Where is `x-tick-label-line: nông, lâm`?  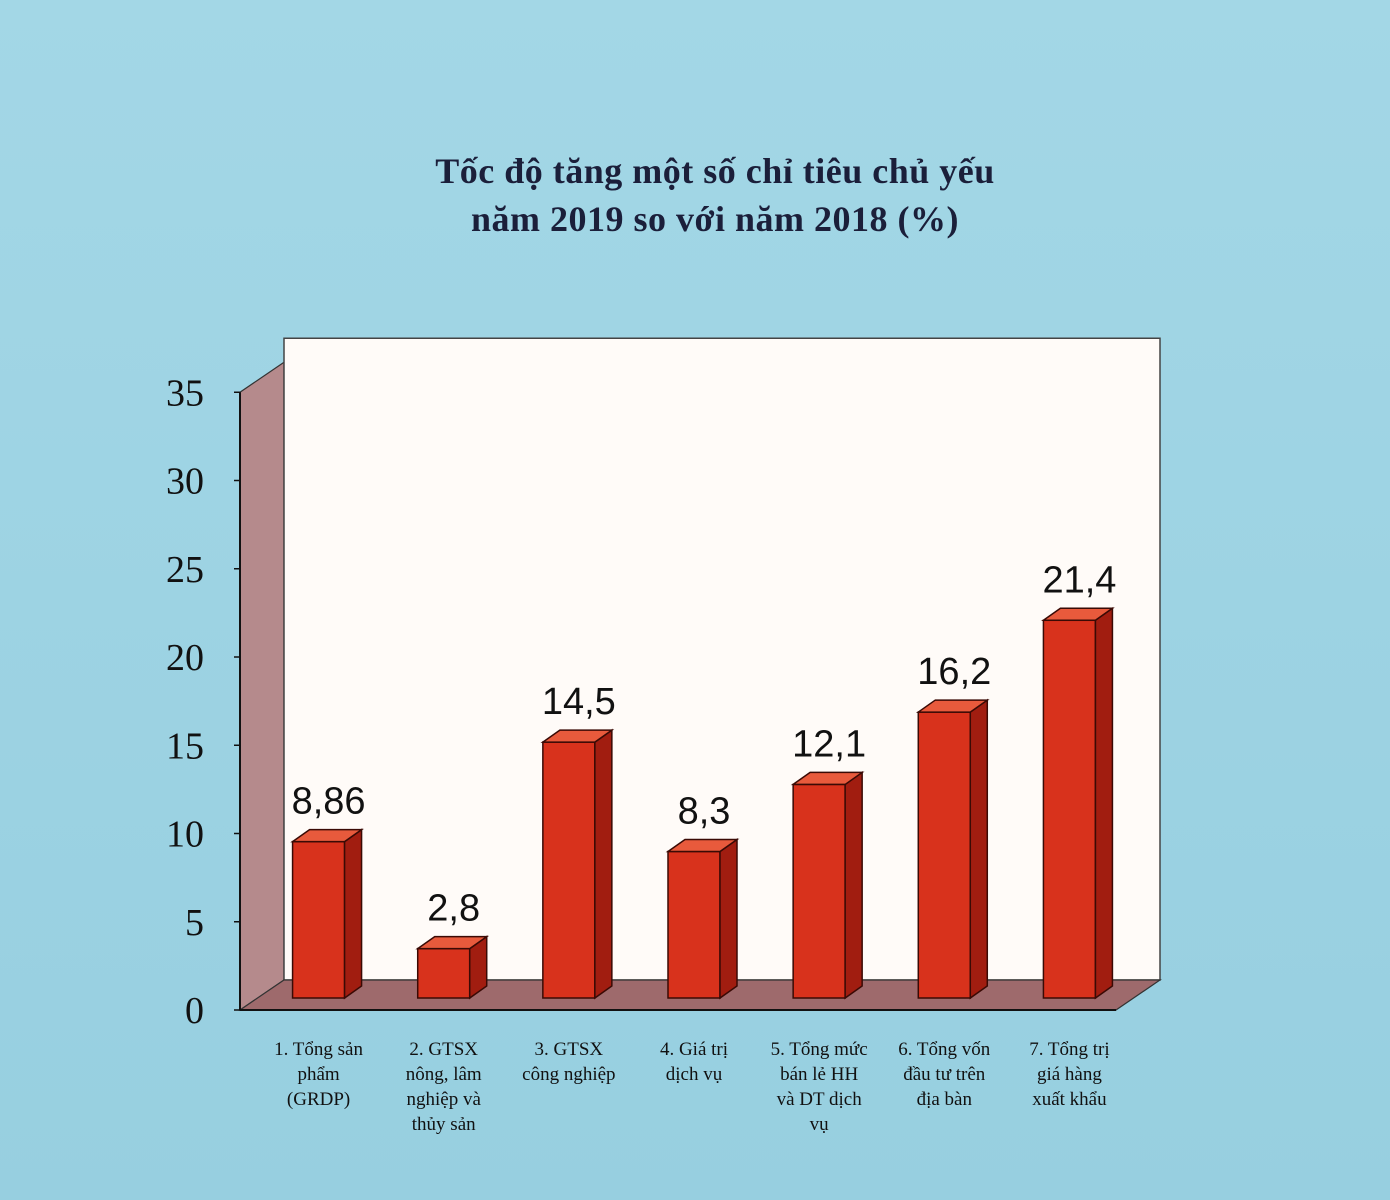 x-tick-label-line: nông, lâm is located at coordinates (443, 1074).